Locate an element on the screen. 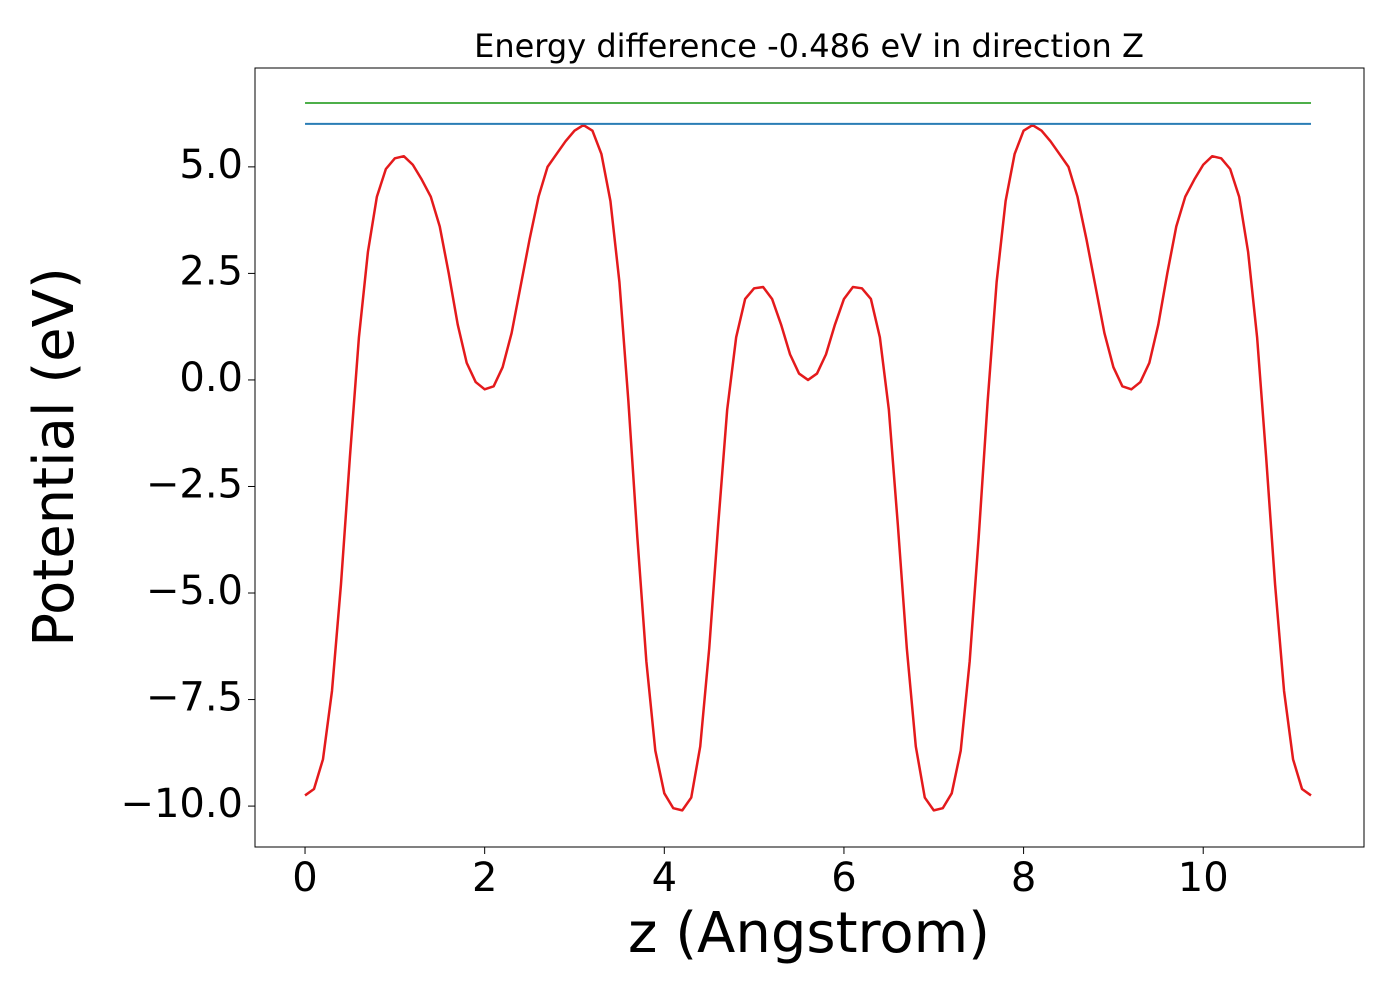 Image resolution: width=1400 pixels, height=1000 pixels. x-tick-label: 8 is located at coordinates (1023, 878).